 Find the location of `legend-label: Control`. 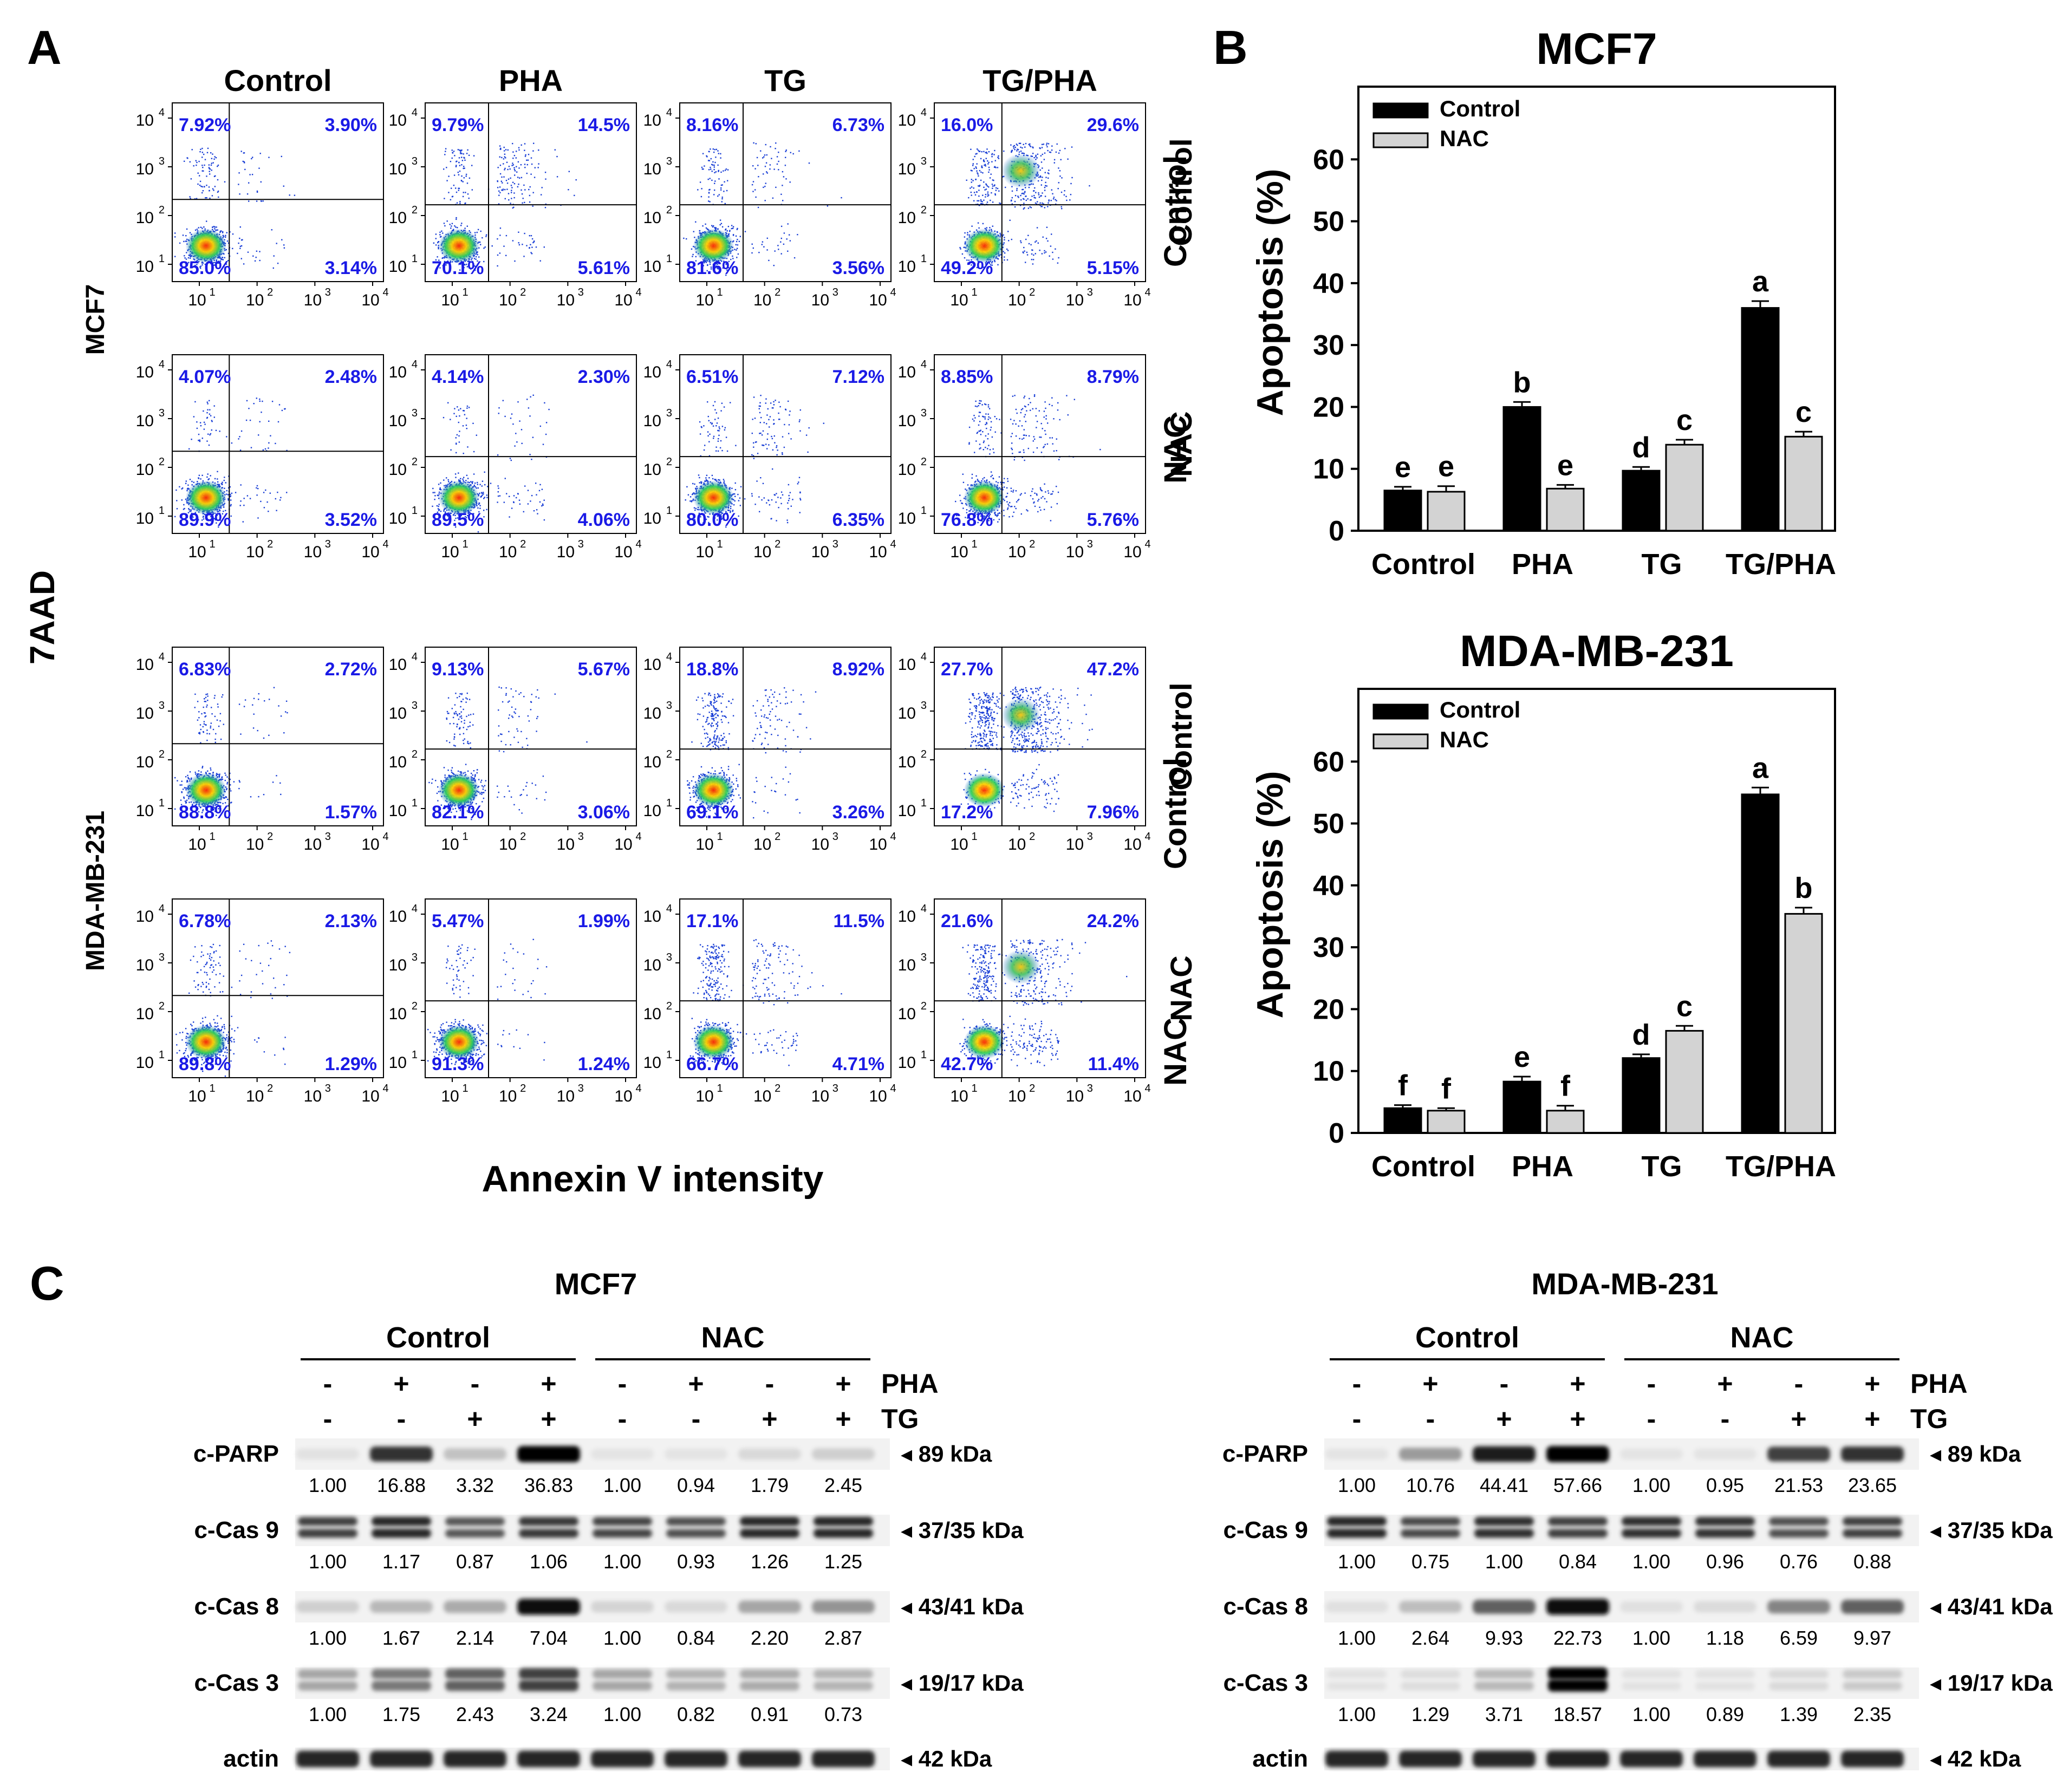

legend-label: Control is located at coordinates (1480, 108).